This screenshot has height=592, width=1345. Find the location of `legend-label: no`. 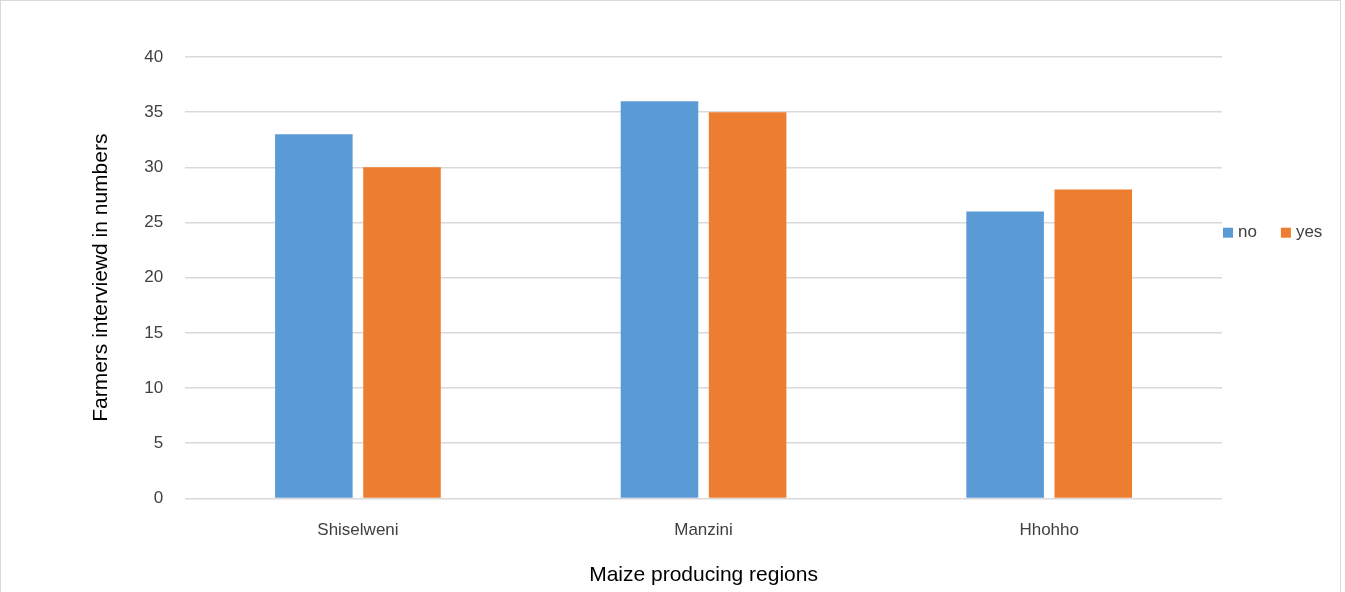

legend-label: no is located at coordinates (1247, 232).